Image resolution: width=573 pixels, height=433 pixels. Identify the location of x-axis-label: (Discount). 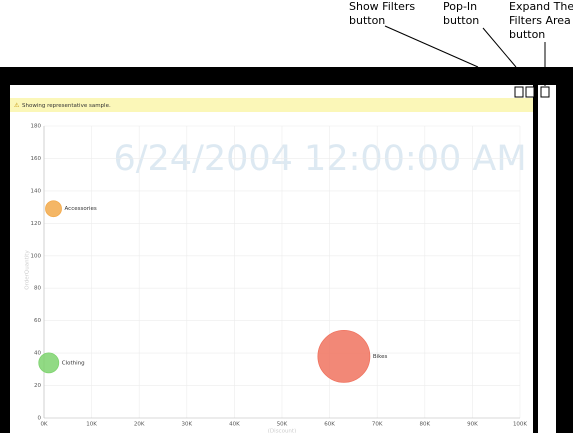
(282, 431).